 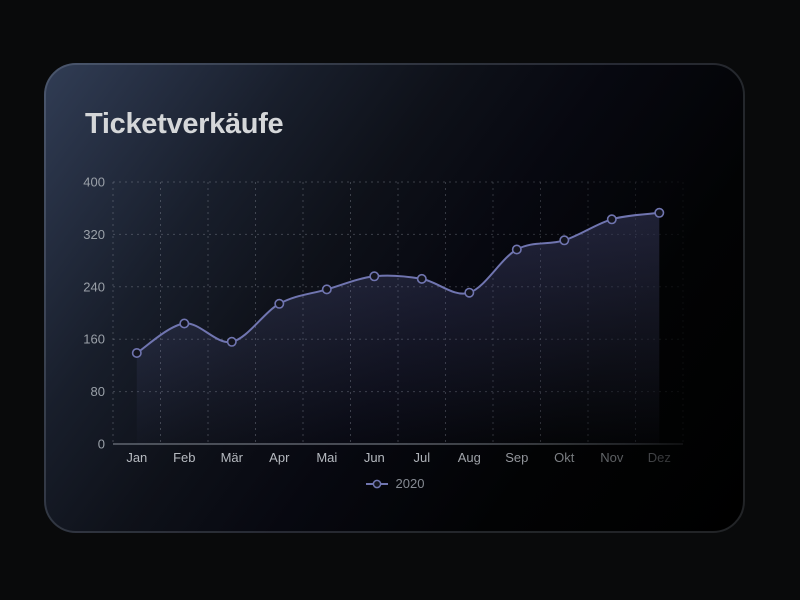 What do you see at coordinates (374, 457) in the screenshot?
I see `x-tick-label: Jun` at bounding box center [374, 457].